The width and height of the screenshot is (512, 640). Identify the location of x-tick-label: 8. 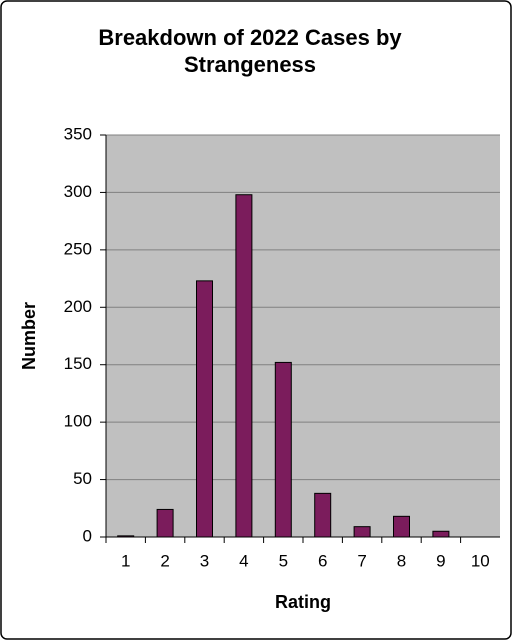
(401, 560).